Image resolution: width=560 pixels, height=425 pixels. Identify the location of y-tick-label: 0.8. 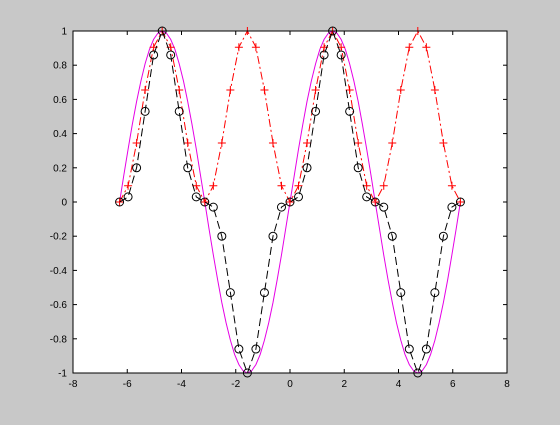
(60, 66).